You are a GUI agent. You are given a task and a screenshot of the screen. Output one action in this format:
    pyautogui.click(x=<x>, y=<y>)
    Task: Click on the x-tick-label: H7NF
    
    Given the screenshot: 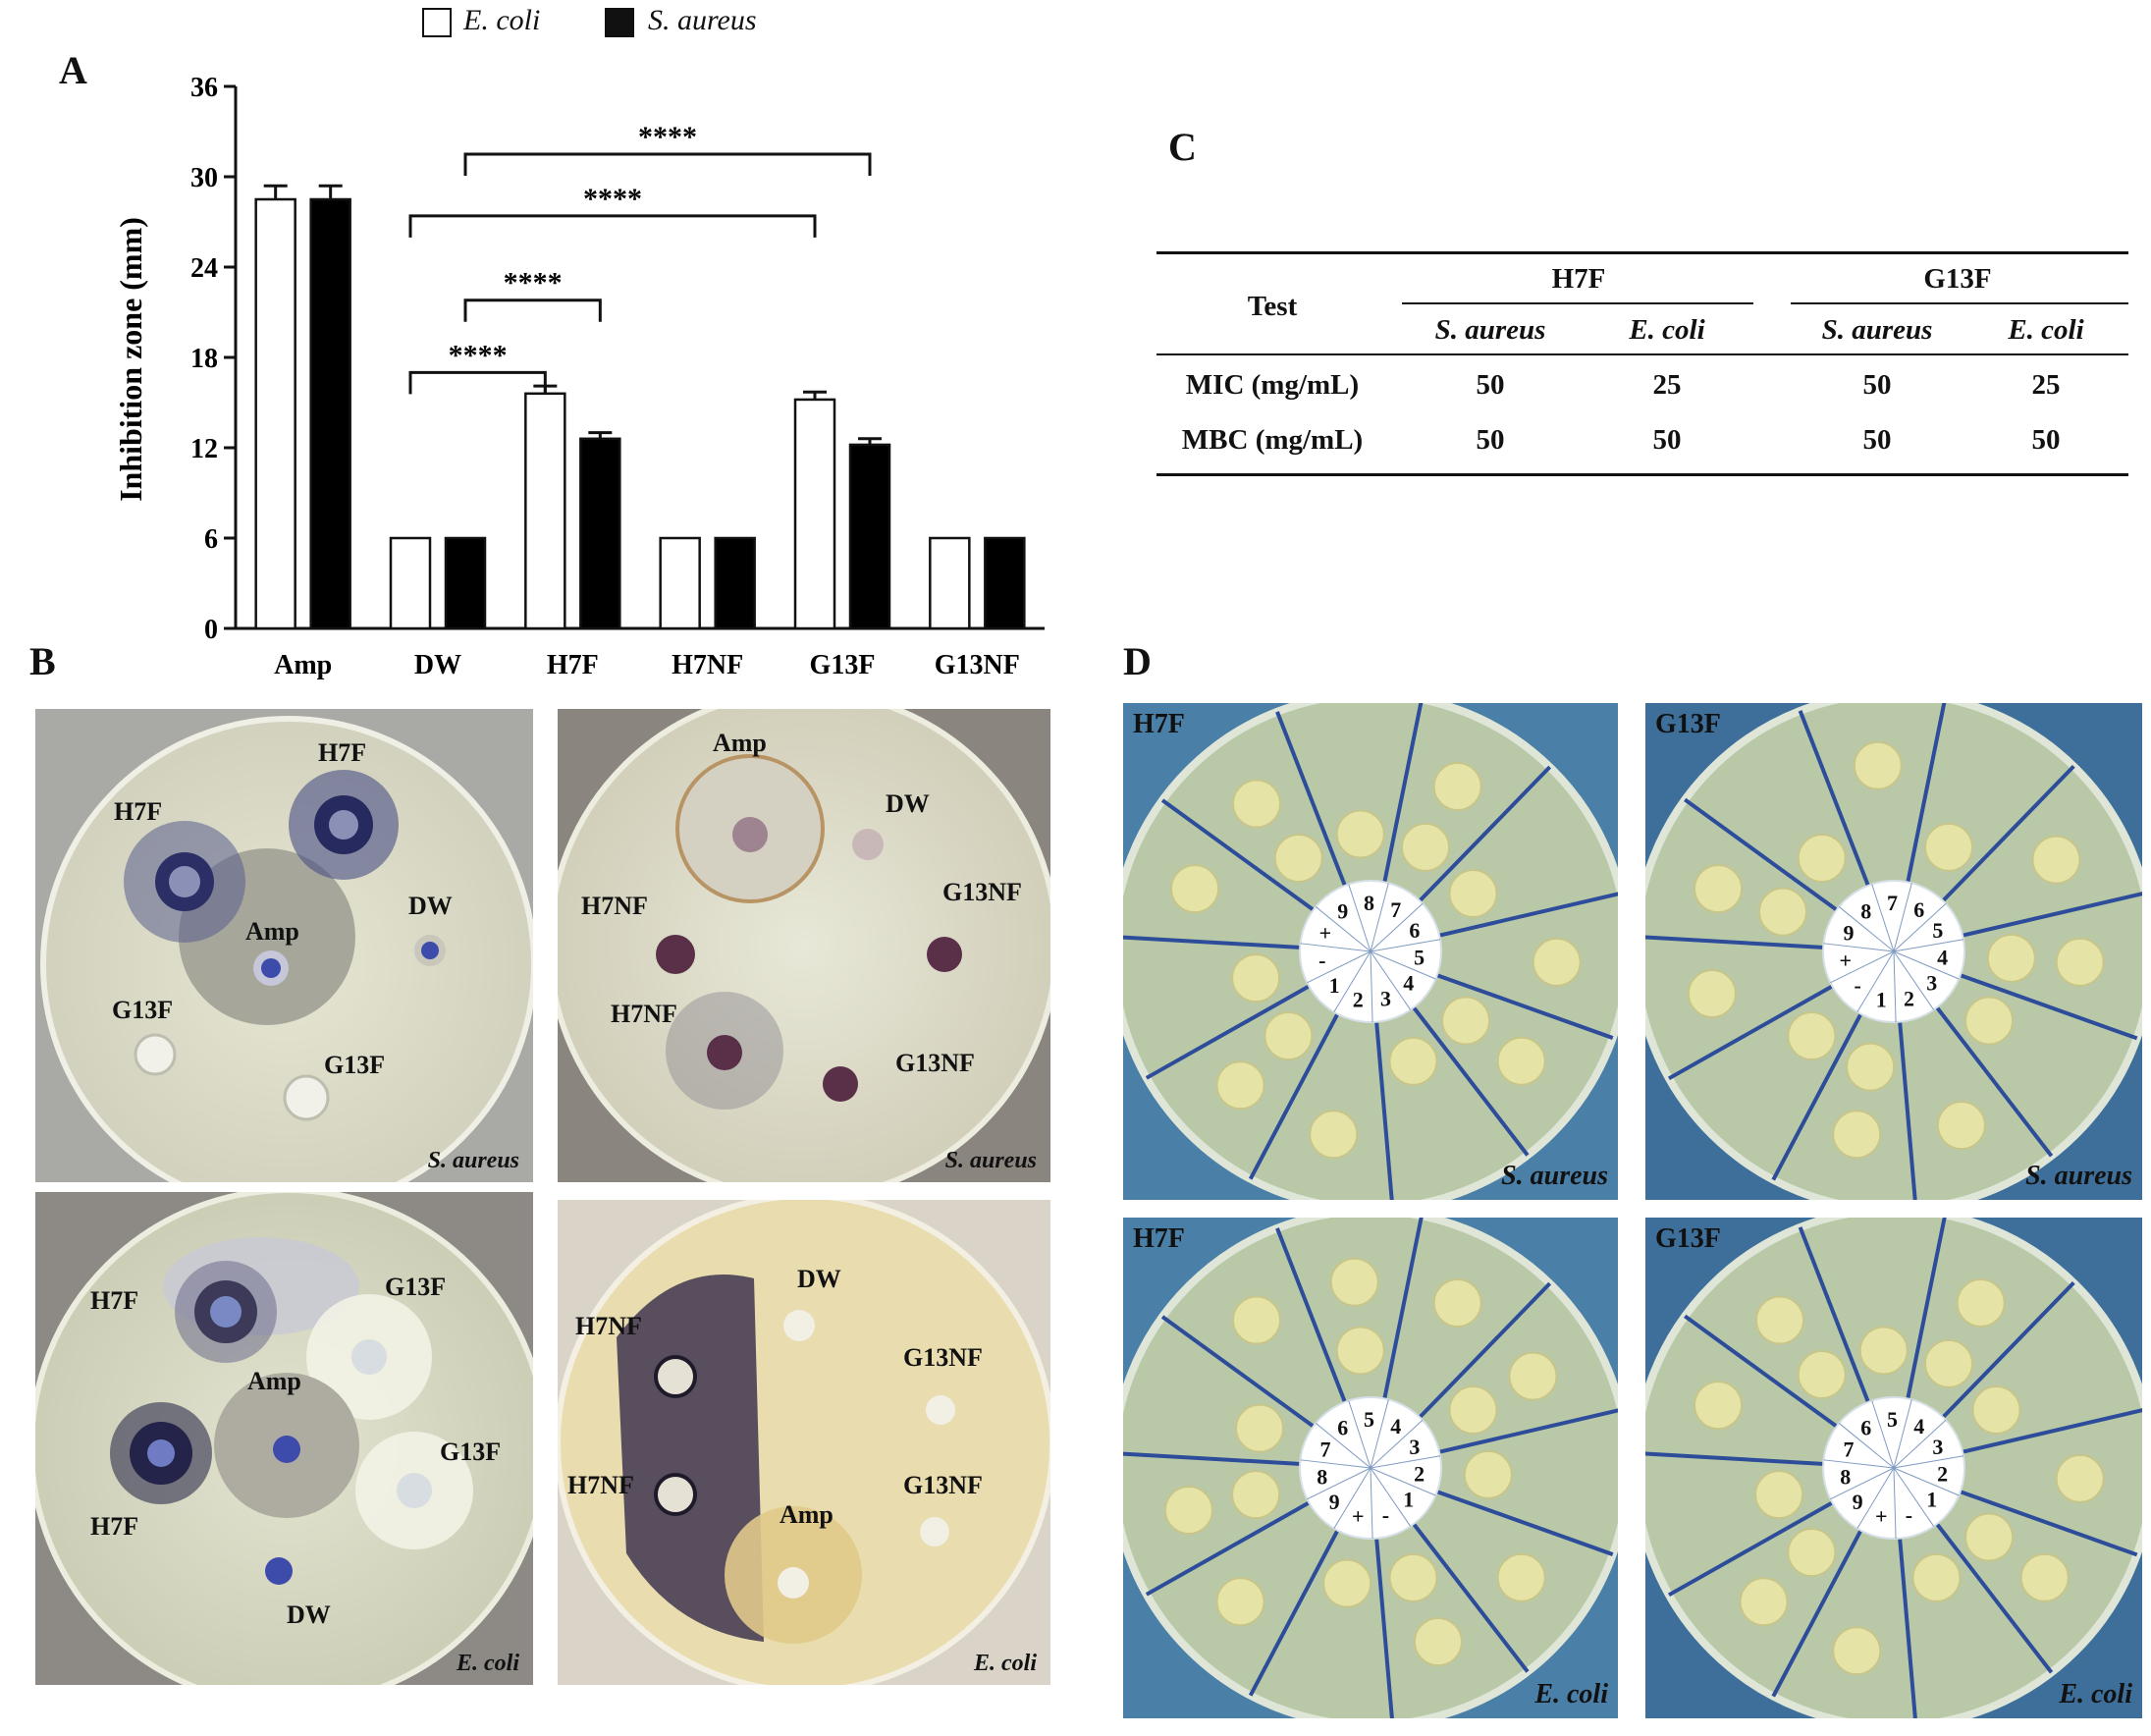 What is the action you would take?
    pyautogui.click(x=707, y=665)
    